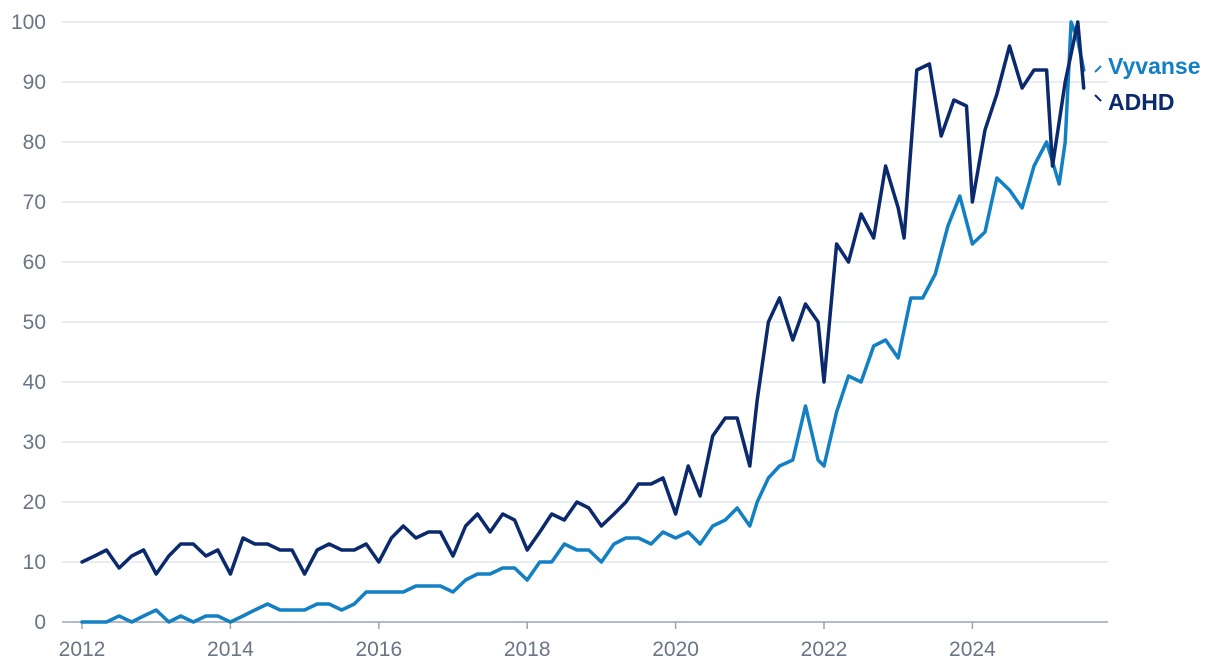 The width and height of the screenshot is (1220, 668). I want to click on y-tick-label: 40, so click(34, 382).